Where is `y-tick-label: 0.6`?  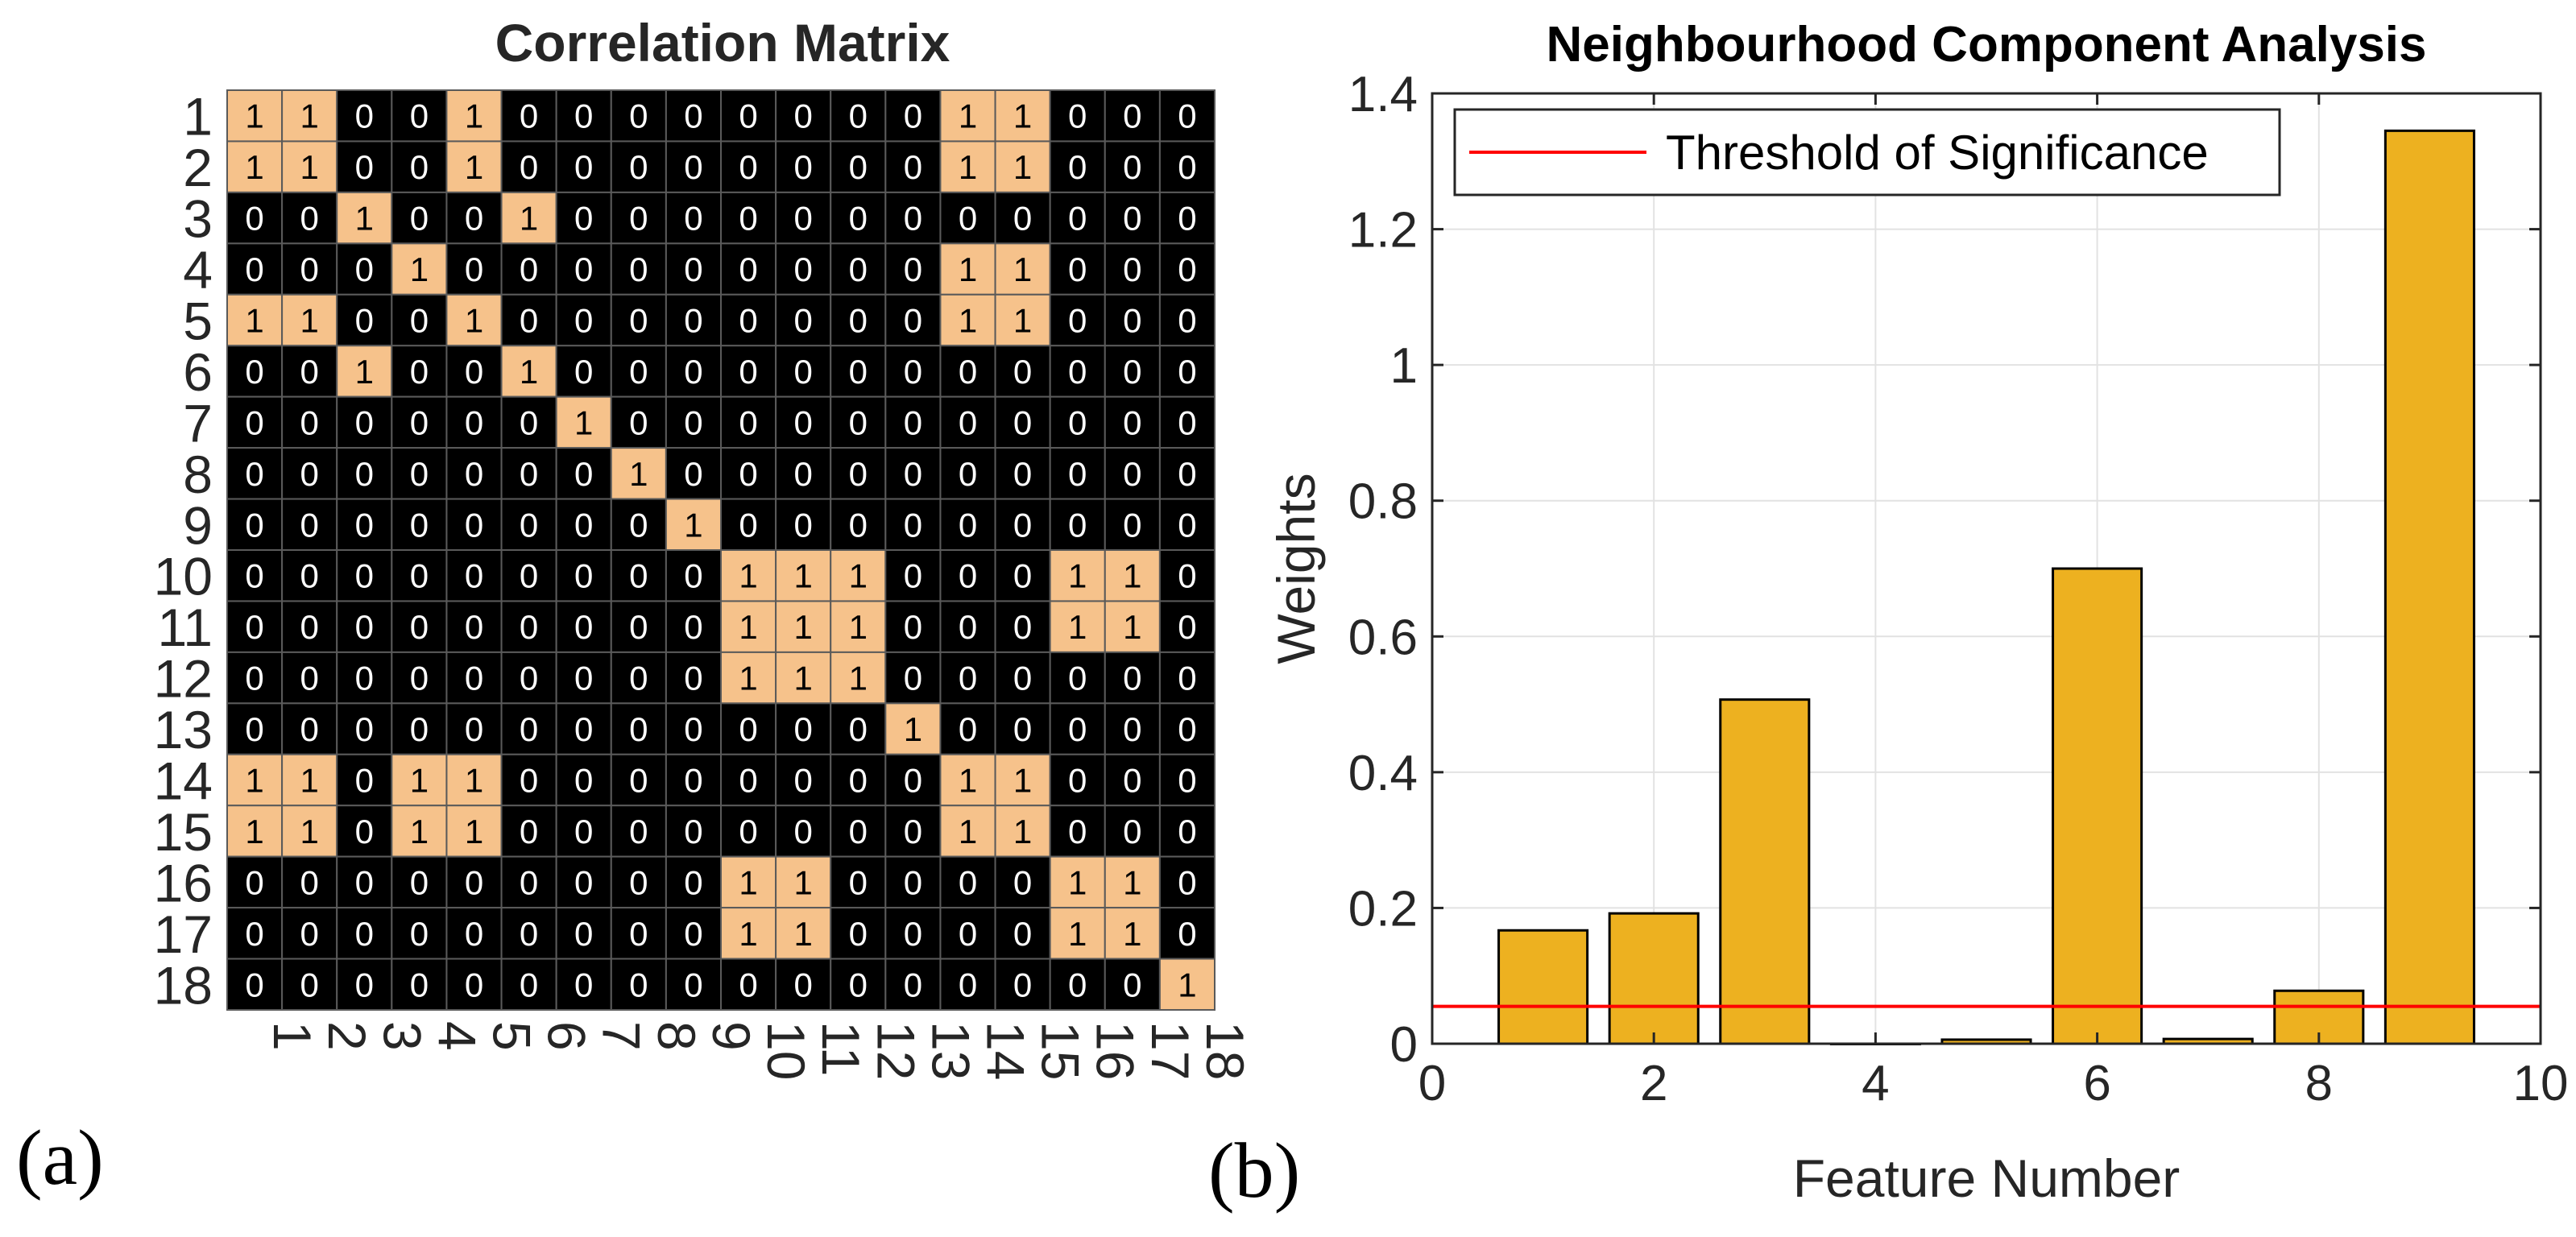 y-tick-label: 0.6 is located at coordinates (1383, 637).